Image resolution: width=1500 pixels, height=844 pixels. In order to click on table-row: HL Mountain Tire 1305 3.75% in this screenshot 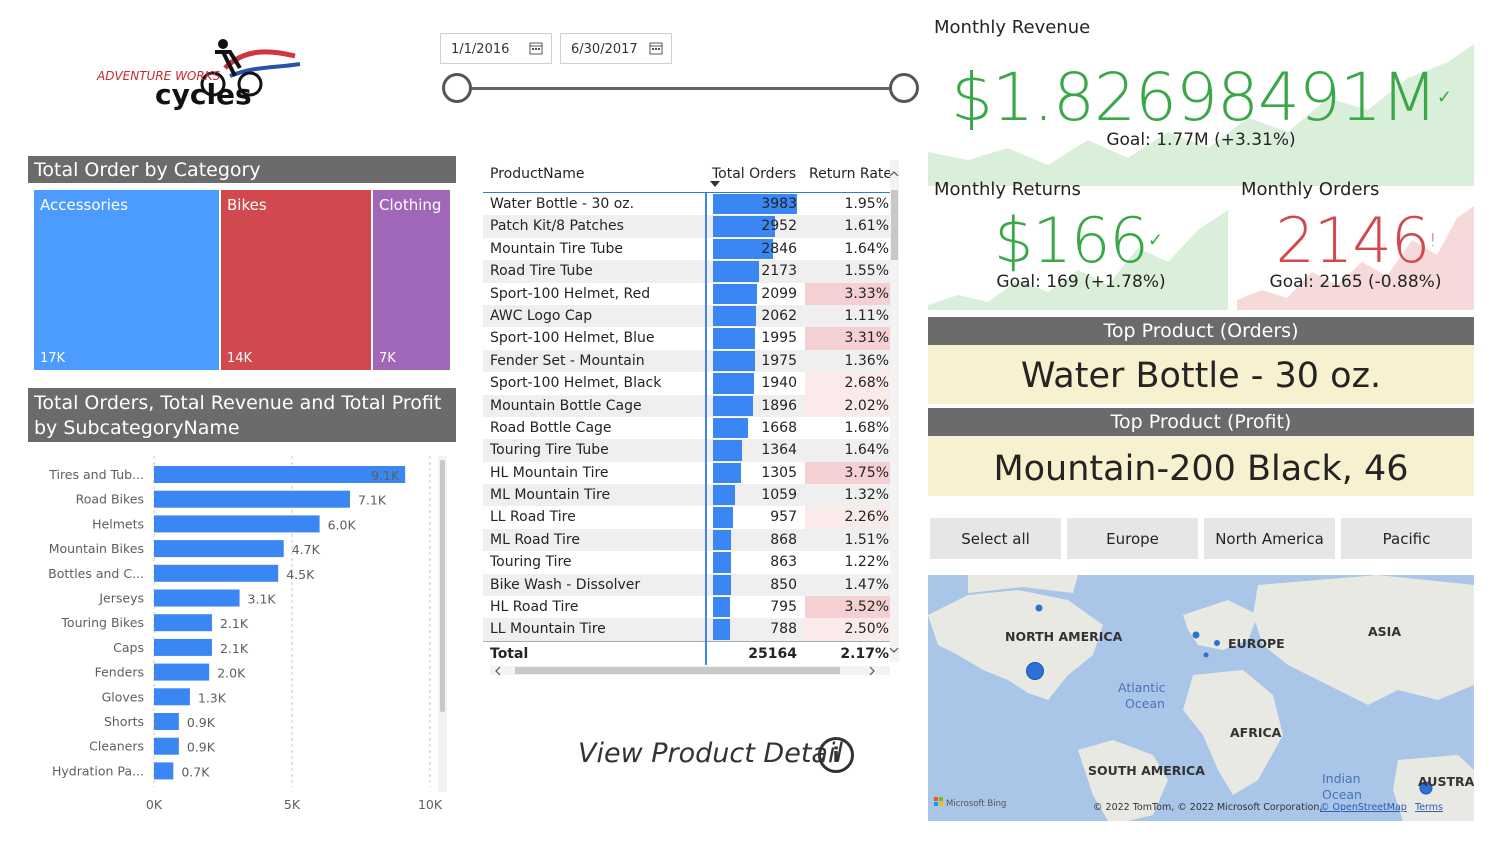, I will do `click(690, 473)`.